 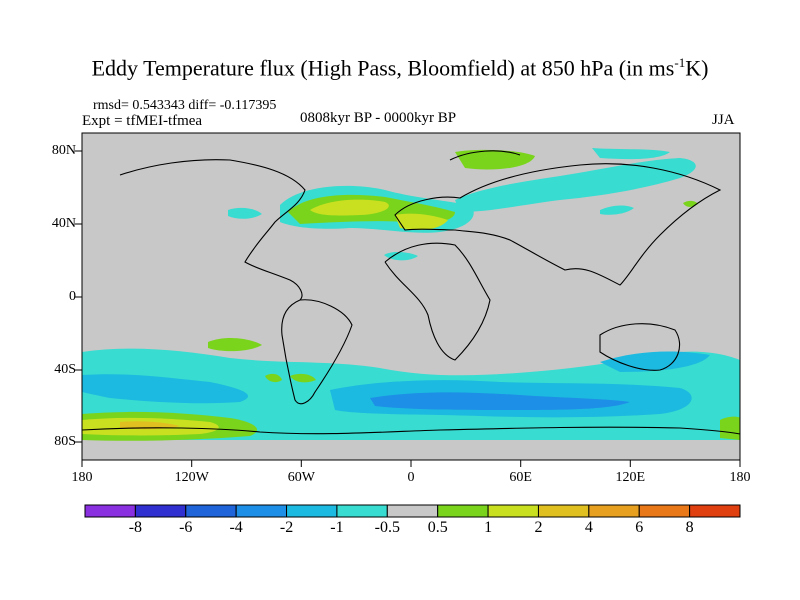 What do you see at coordinates (185, 105) in the screenshot?
I see `stats-label: rmsd= 0.543343 diff= -0.117395` at bounding box center [185, 105].